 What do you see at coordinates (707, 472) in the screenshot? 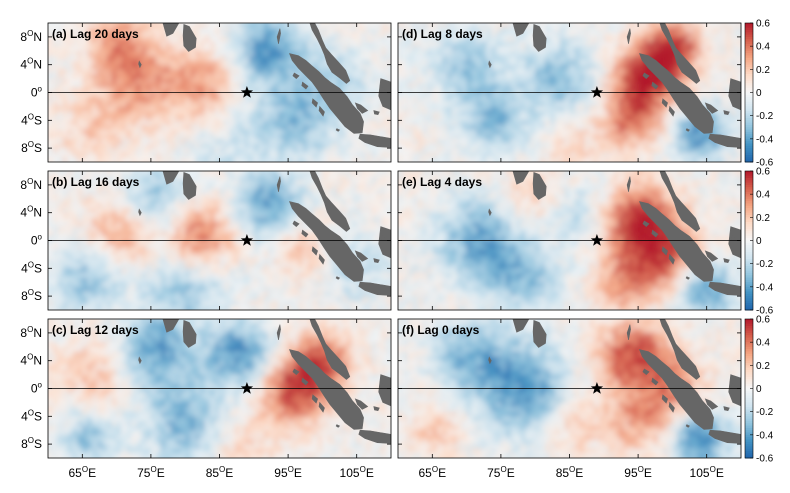
I see `x-tick-label: 105OE` at bounding box center [707, 472].